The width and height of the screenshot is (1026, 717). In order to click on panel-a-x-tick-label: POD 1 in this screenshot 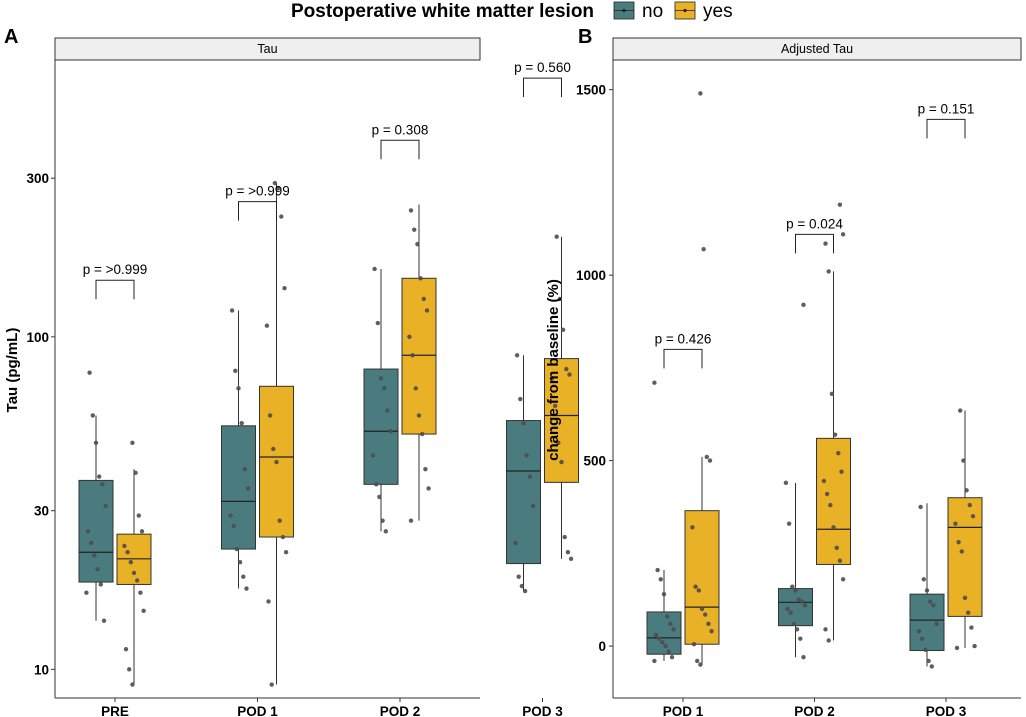, I will do `click(257, 710)`.